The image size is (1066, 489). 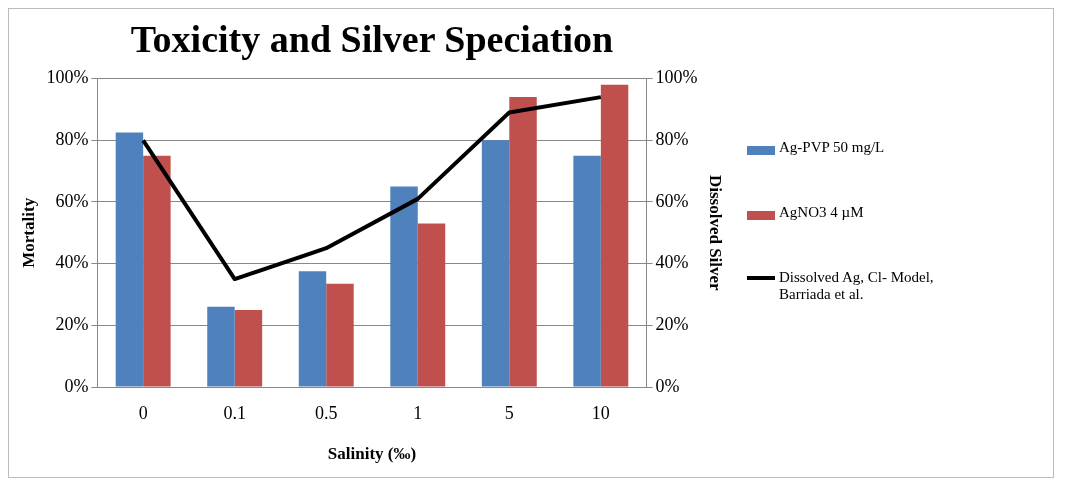 I want to click on x-axis-title: Salinity (‰), so click(x=372, y=454).